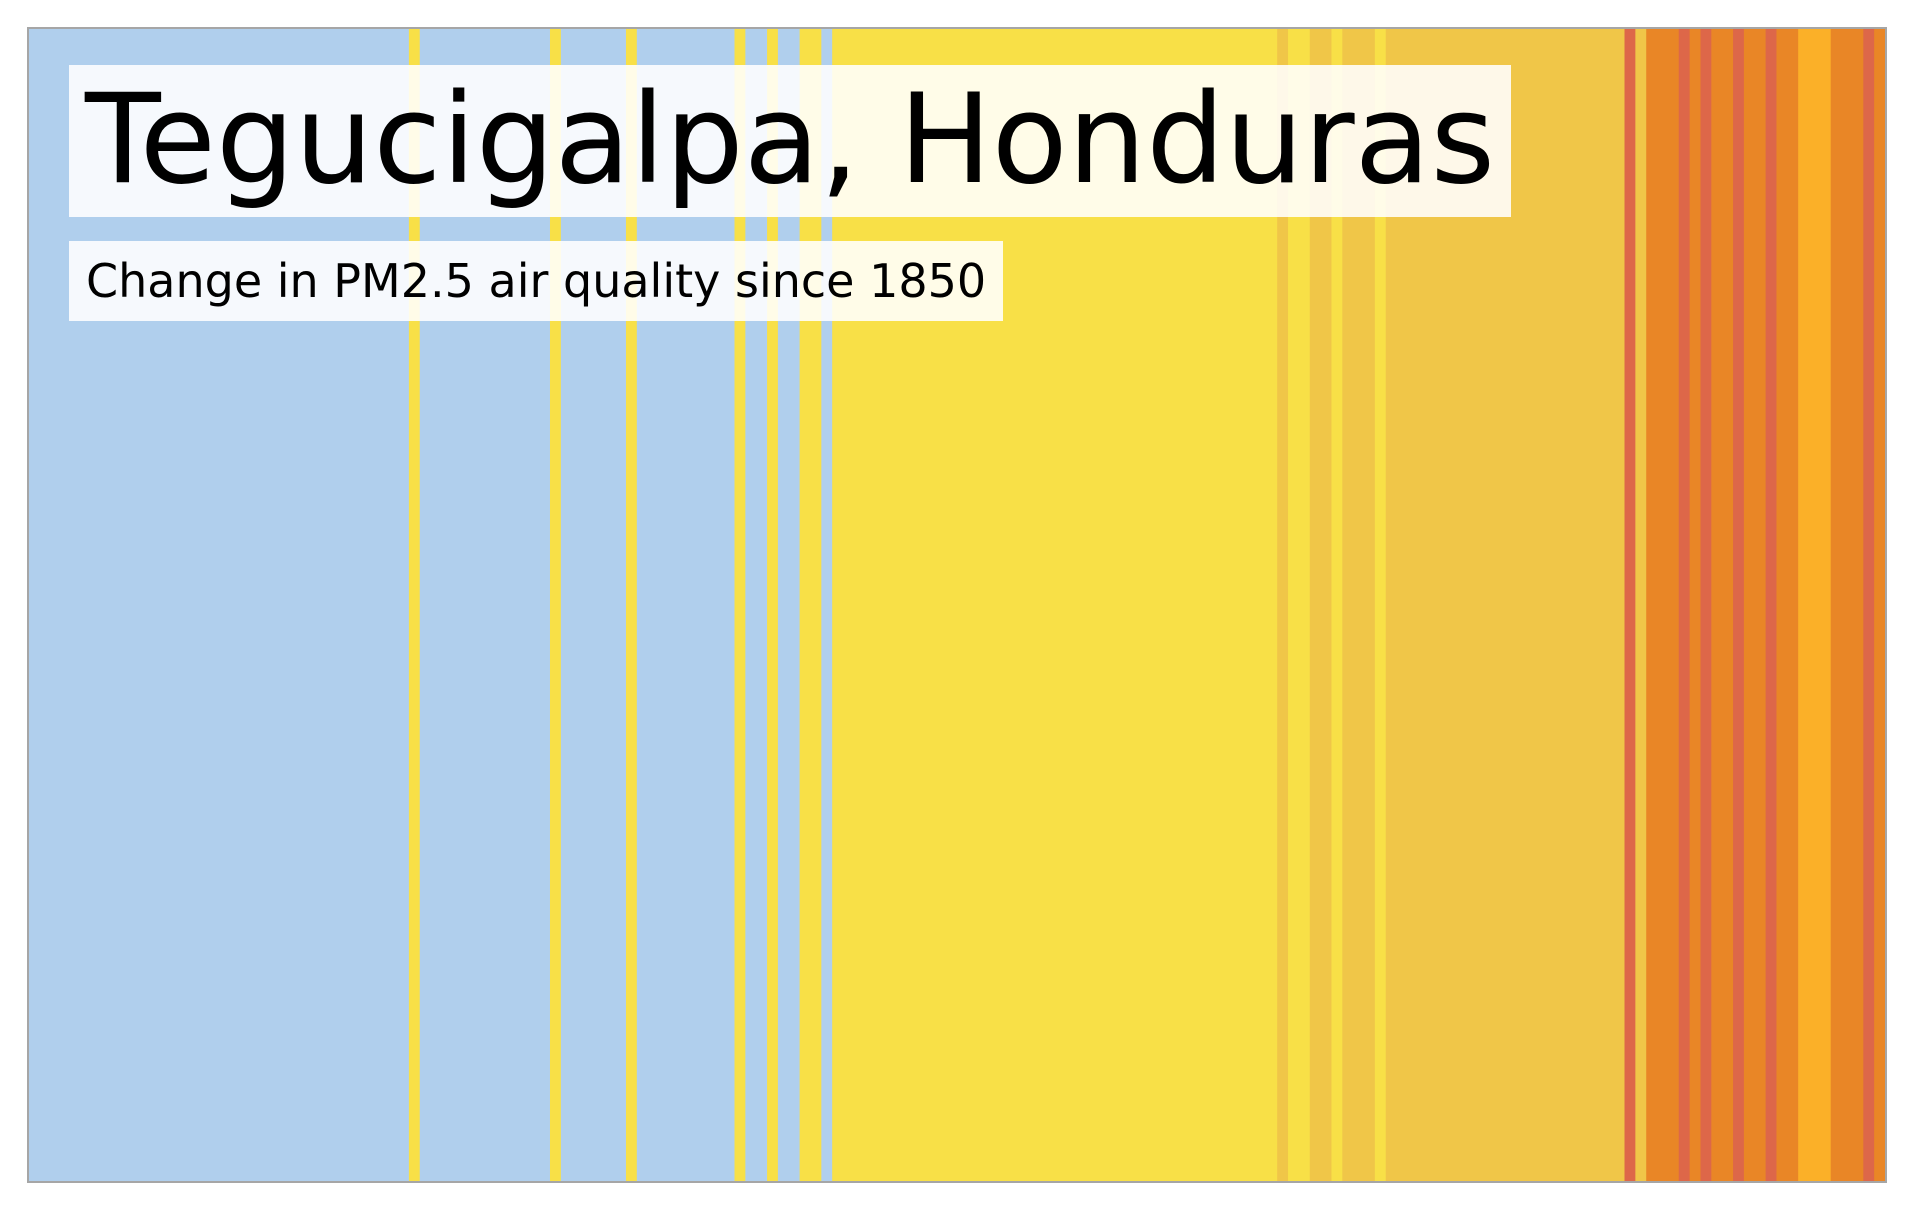 This screenshot has height=1210, width=1915. Describe the element at coordinates (1722, 605) in the screenshot. I see `stripe-2005-2007` at that location.